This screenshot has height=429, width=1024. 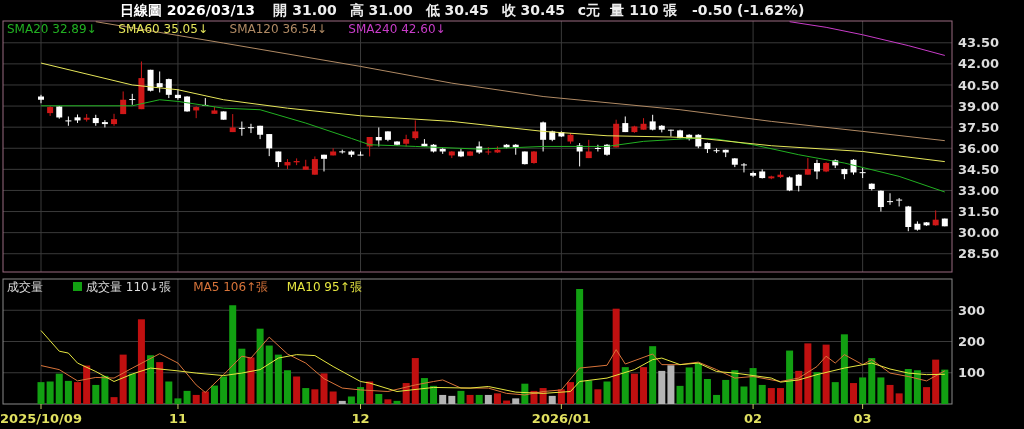 I want to click on y-tick-label: 36.00, so click(x=979, y=148).